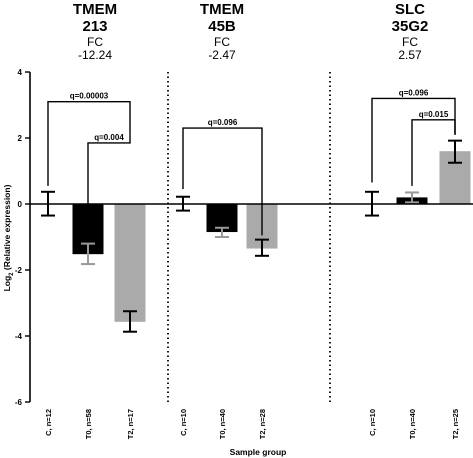 This screenshot has height=458, width=473. I want to click on q-value-label: q=0.004, so click(109, 137).